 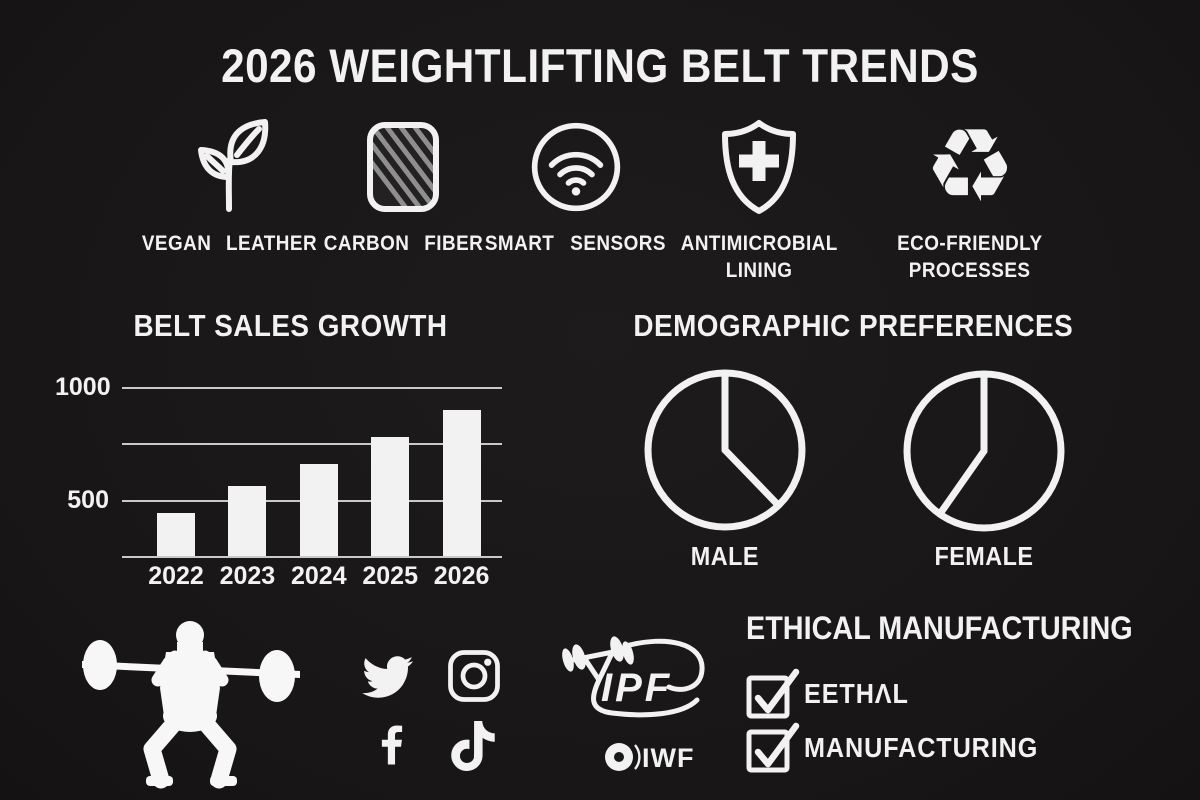 I want to click on wifi-sensor-icon, so click(x=576, y=167).